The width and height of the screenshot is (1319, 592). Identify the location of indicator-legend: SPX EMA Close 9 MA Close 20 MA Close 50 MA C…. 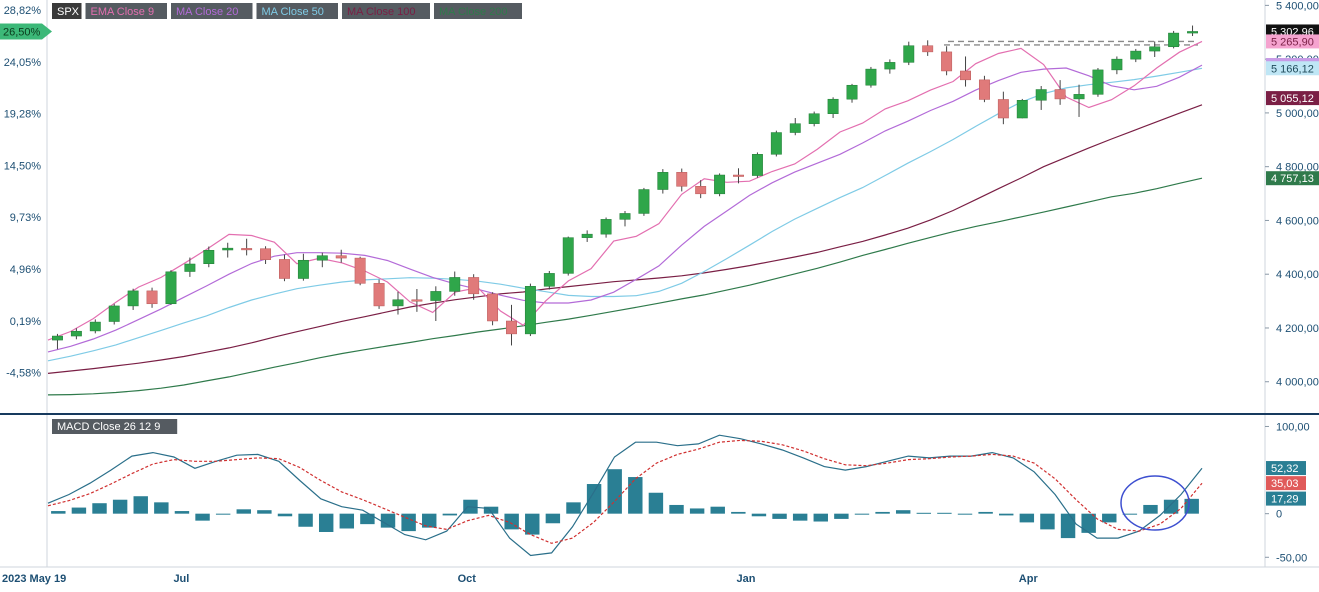
(287, 11).